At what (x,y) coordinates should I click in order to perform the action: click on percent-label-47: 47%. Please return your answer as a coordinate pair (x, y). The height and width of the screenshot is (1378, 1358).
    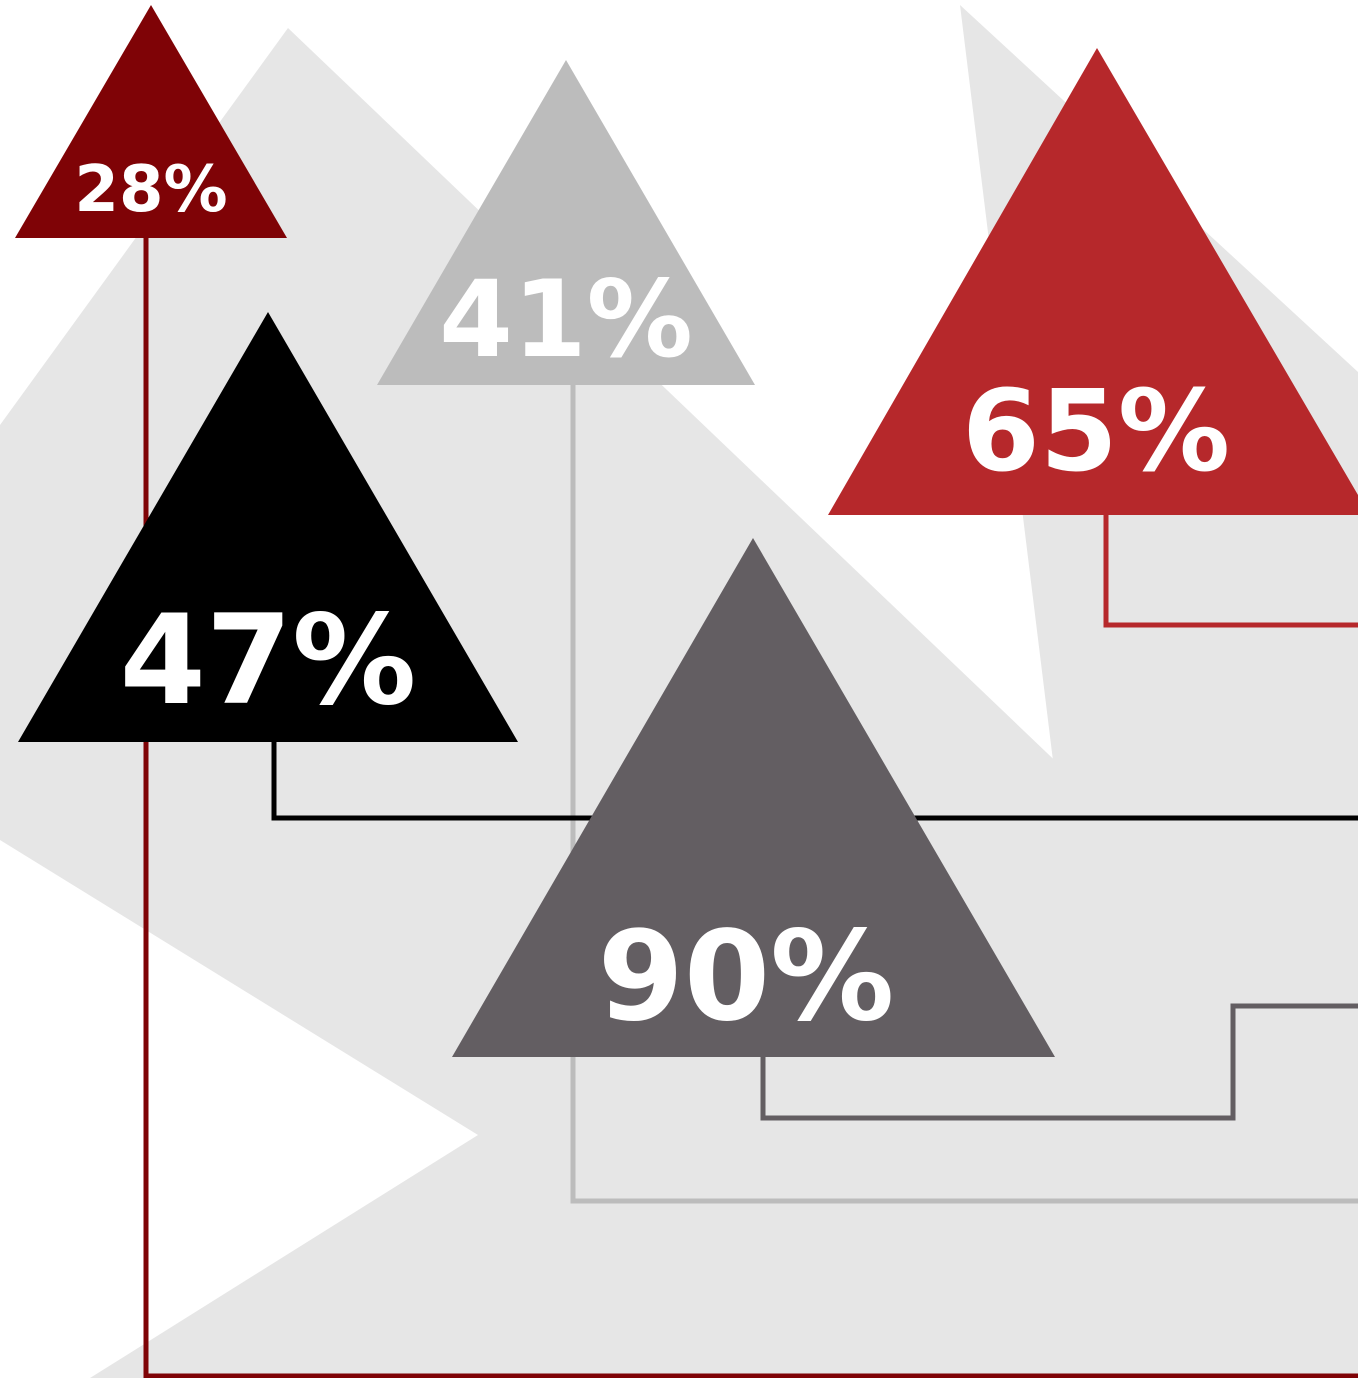
    Looking at the image, I should click on (268, 661).